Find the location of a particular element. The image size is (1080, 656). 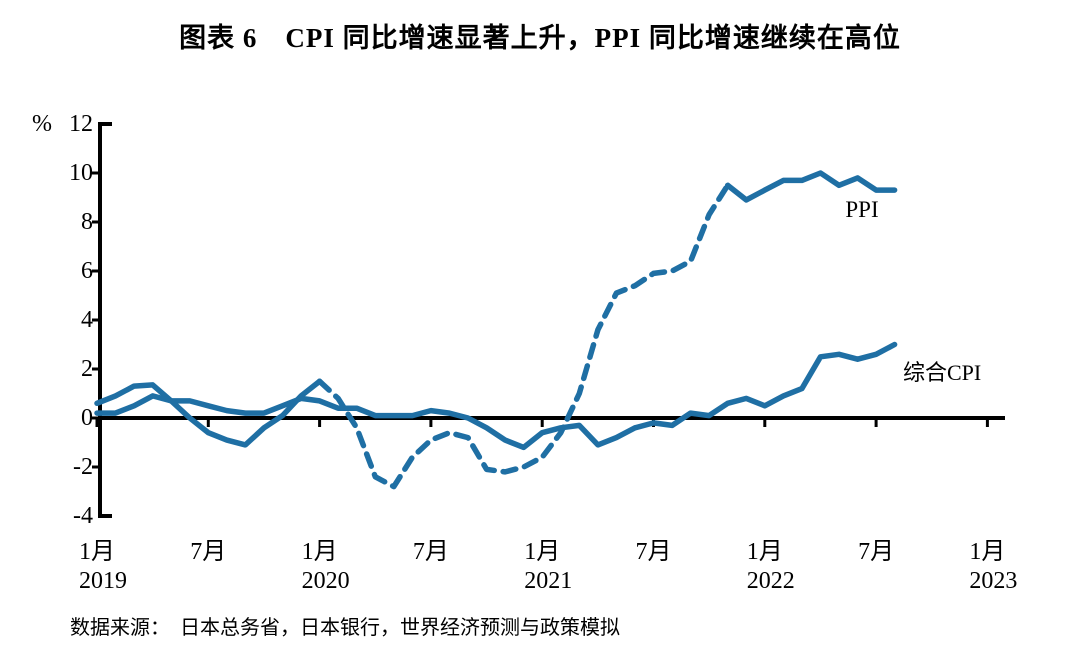

y-tick-label: 2 is located at coordinates (87, 369).